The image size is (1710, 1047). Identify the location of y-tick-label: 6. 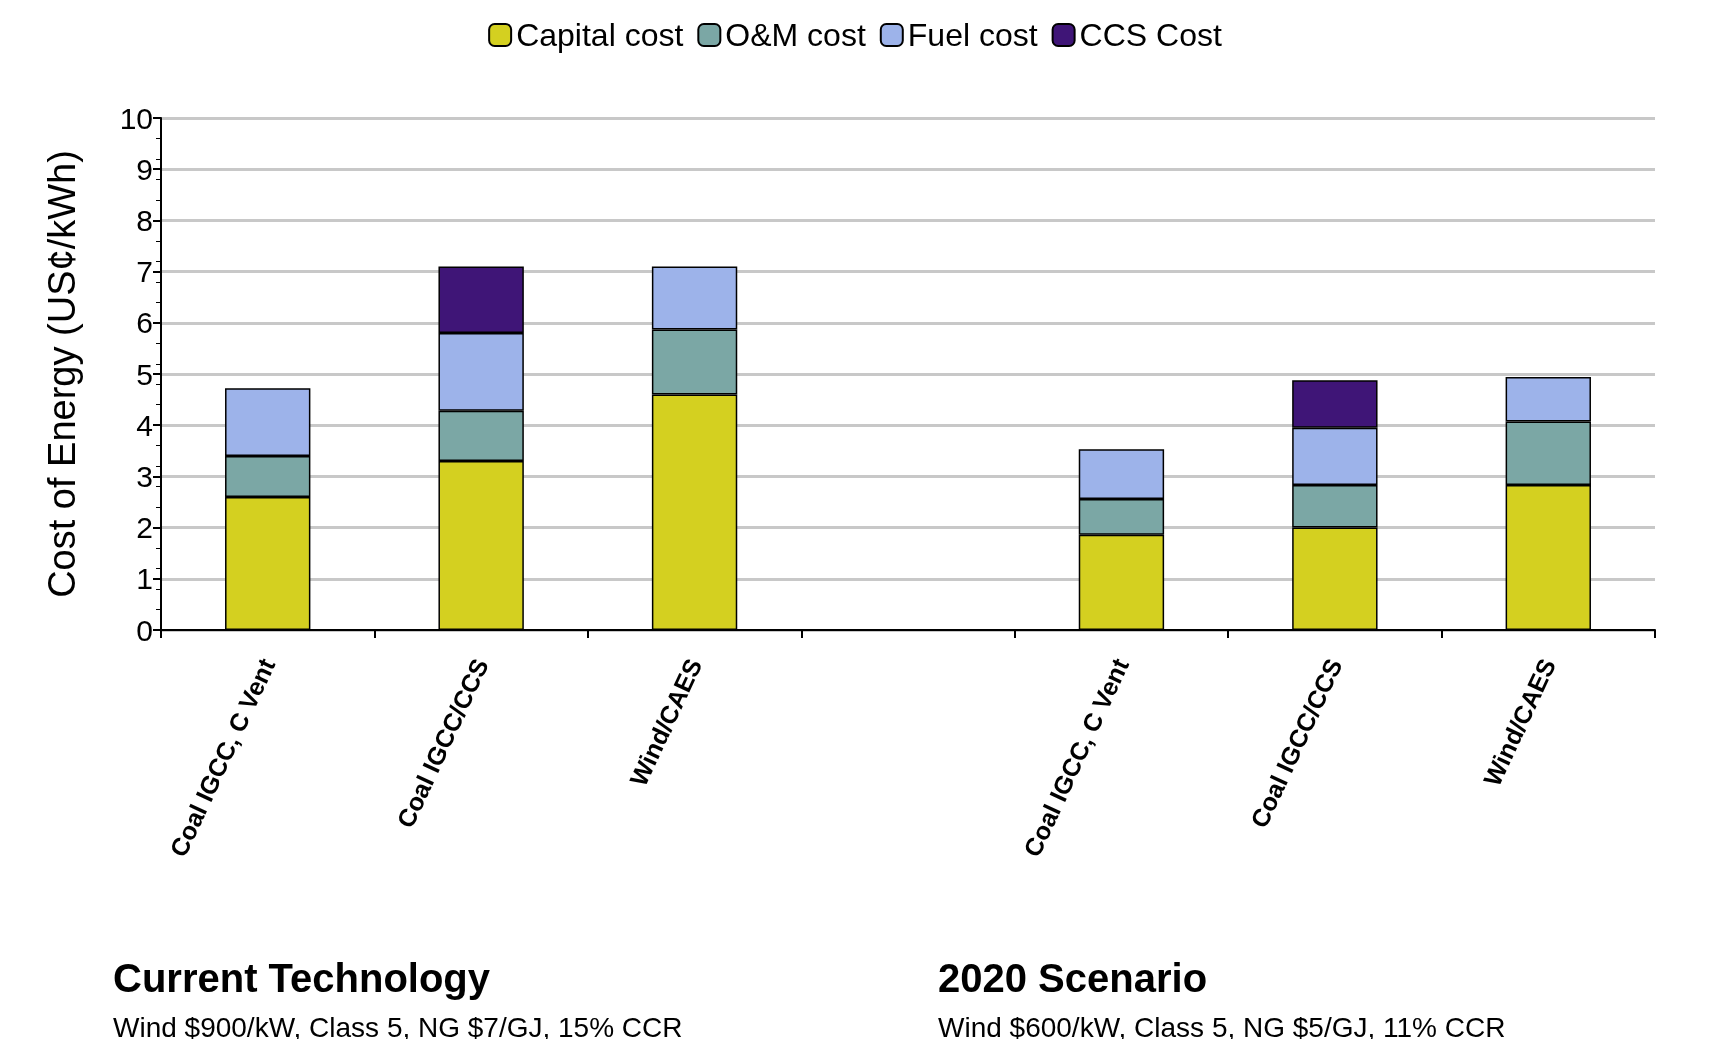
(144, 323).